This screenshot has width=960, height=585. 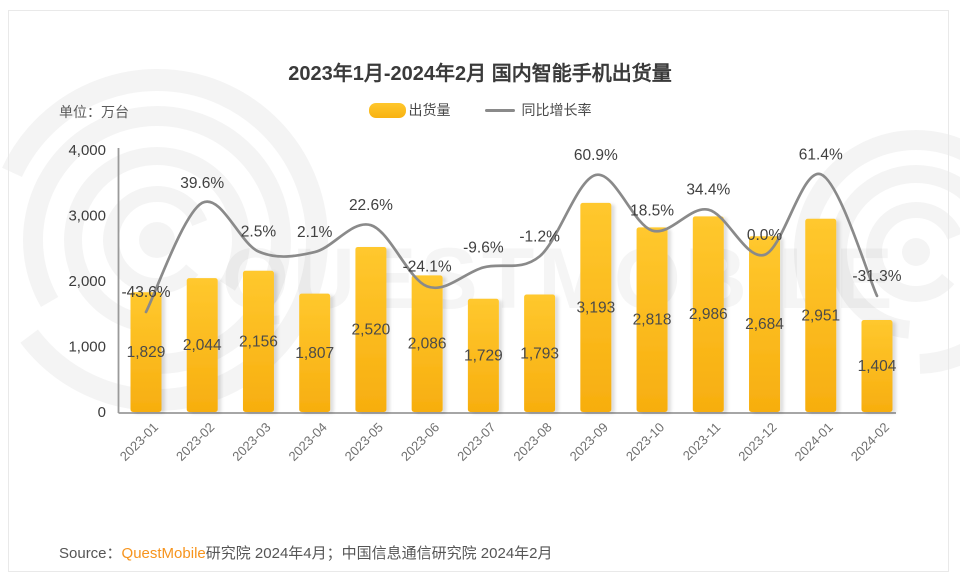 What do you see at coordinates (259, 232) in the screenshot?
I see `growth-pct-label: 2.5%` at bounding box center [259, 232].